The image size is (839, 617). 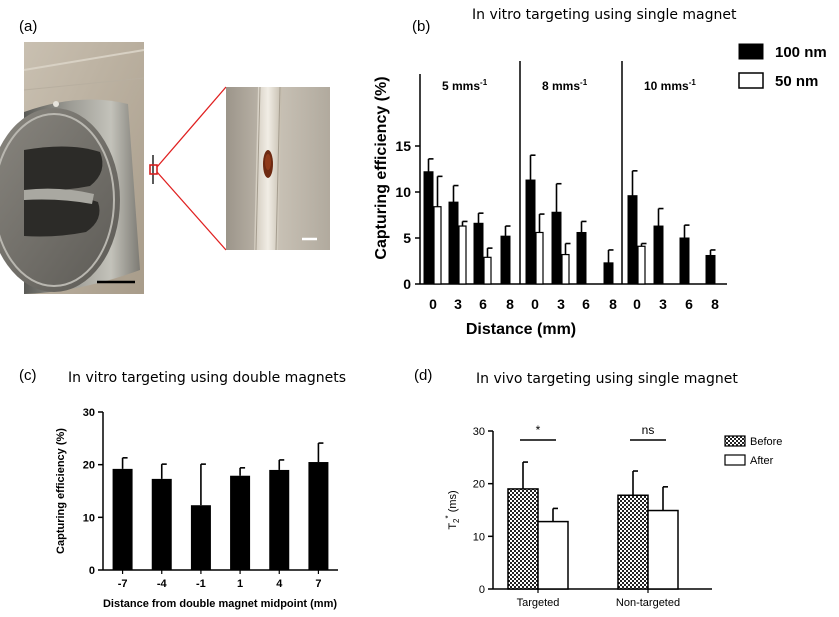 What do you see at coordinates (670, 85) in the screenshot?
I see `chart-b-group-label: 10 mms-1` at bounding box center [670, 85].